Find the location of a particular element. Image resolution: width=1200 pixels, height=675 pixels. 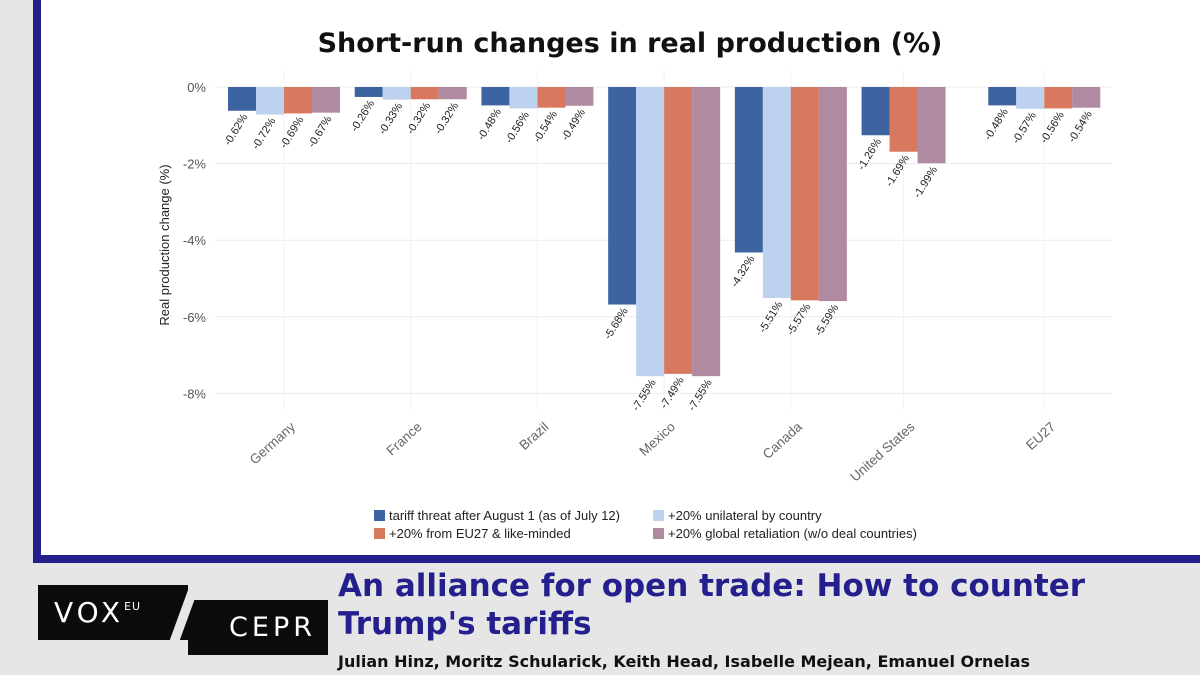

data-label: -0.57% is located at coordinates (1024, 128).